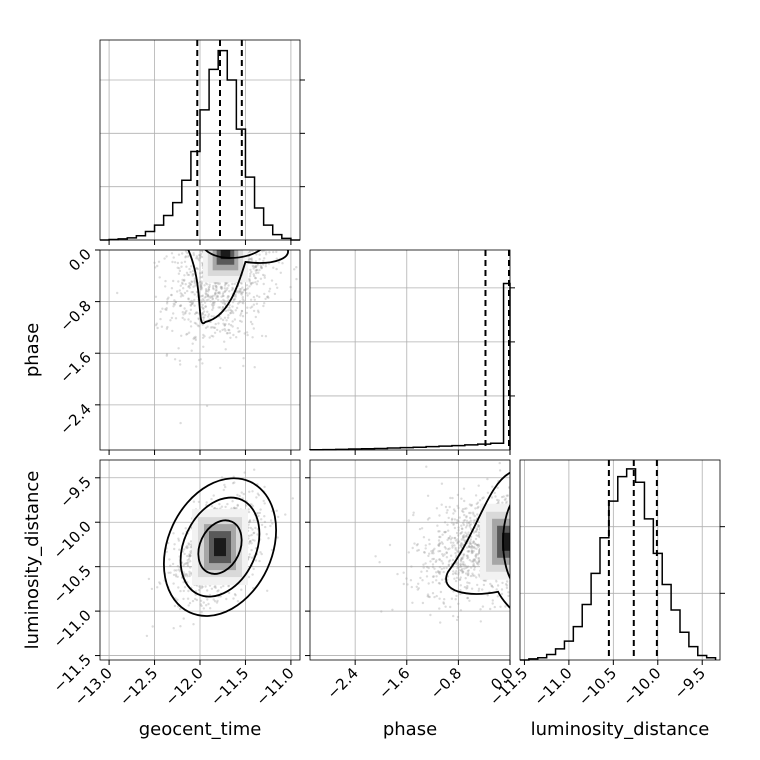 This screenshot has width=760, height=760. I want to click on x-axis-title-geocent-time: geocent_time, so click(200, 729).